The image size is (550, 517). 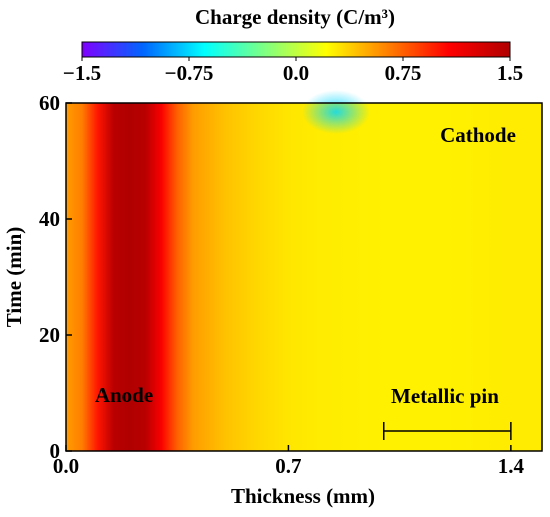 I want to click on negative-charge-spot, so click(x=336, y=112).